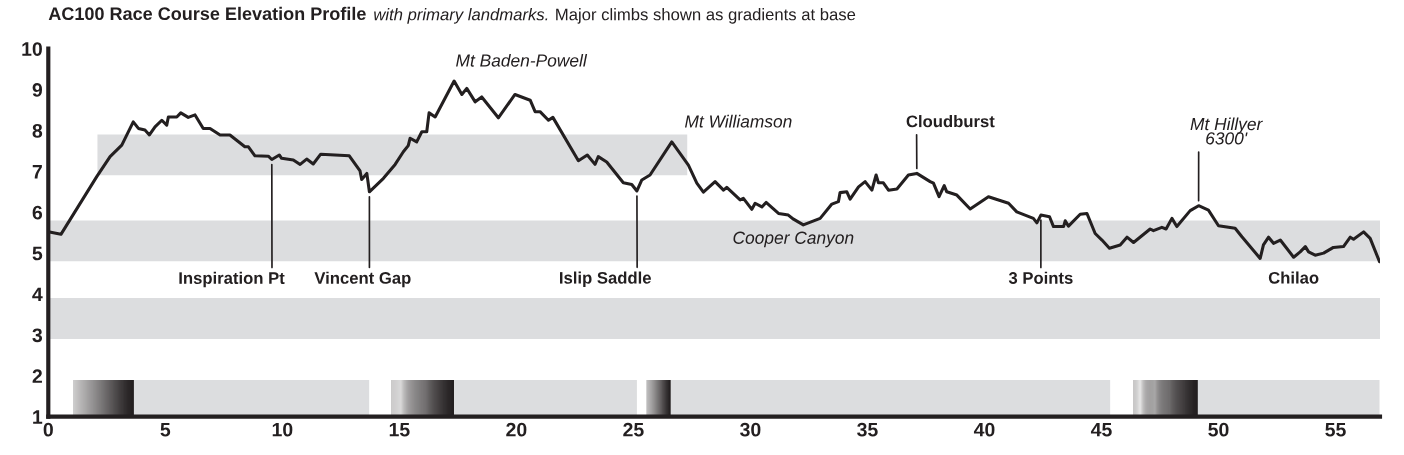  What do you see at coordinates (37, 294) in the screenshot?
I see `y-tick-label: 4` at bounding box center [37, 294].